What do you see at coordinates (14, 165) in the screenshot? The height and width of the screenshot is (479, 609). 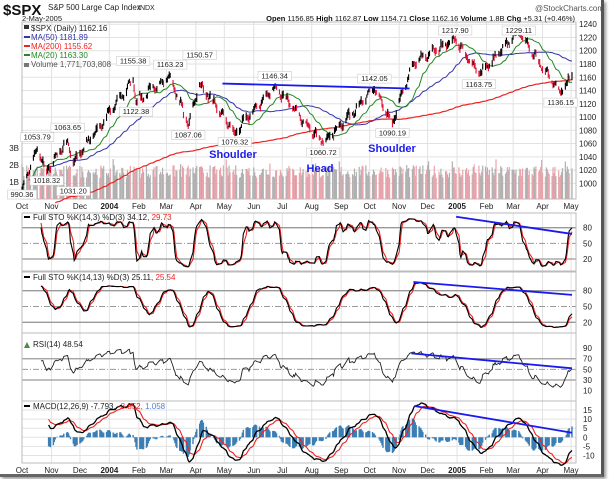 I see `volume-tick-label: 2B` at bounding box center [14, 165].